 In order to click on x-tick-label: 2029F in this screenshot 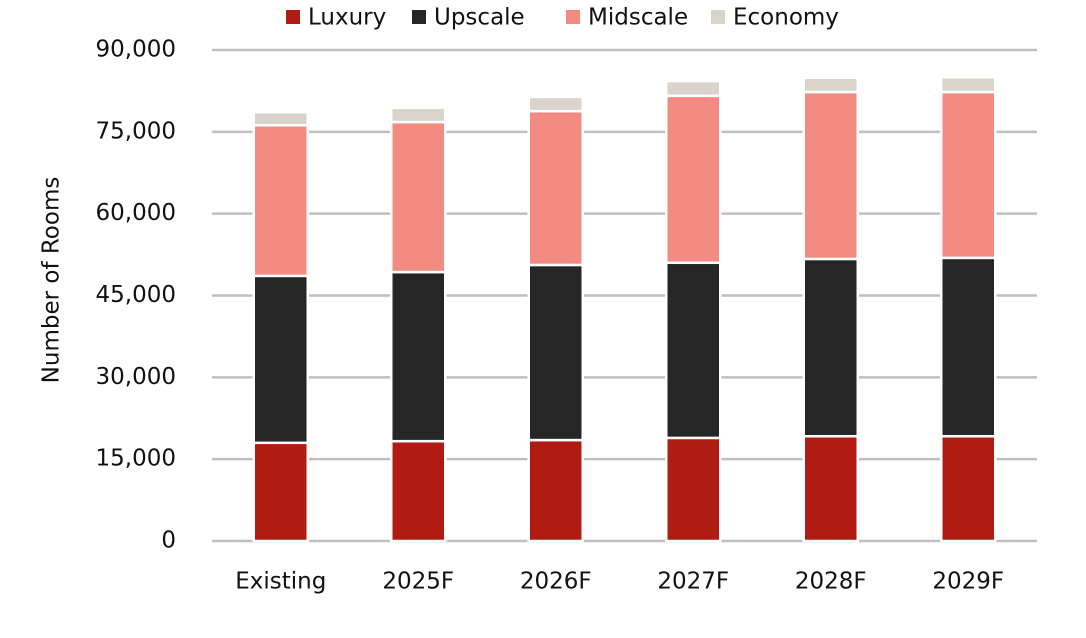, I will do `click(968, 582)`.